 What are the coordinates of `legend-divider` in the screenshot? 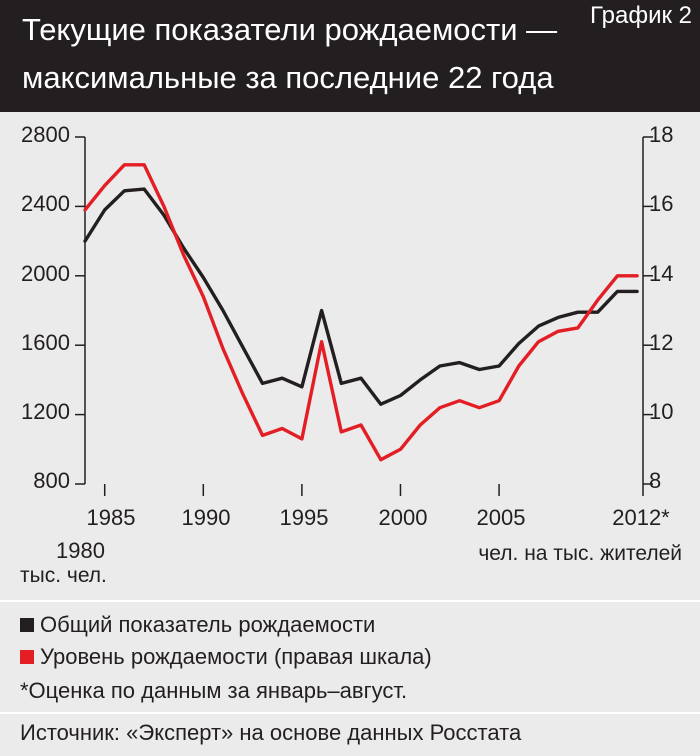 It's located at (350, 601).